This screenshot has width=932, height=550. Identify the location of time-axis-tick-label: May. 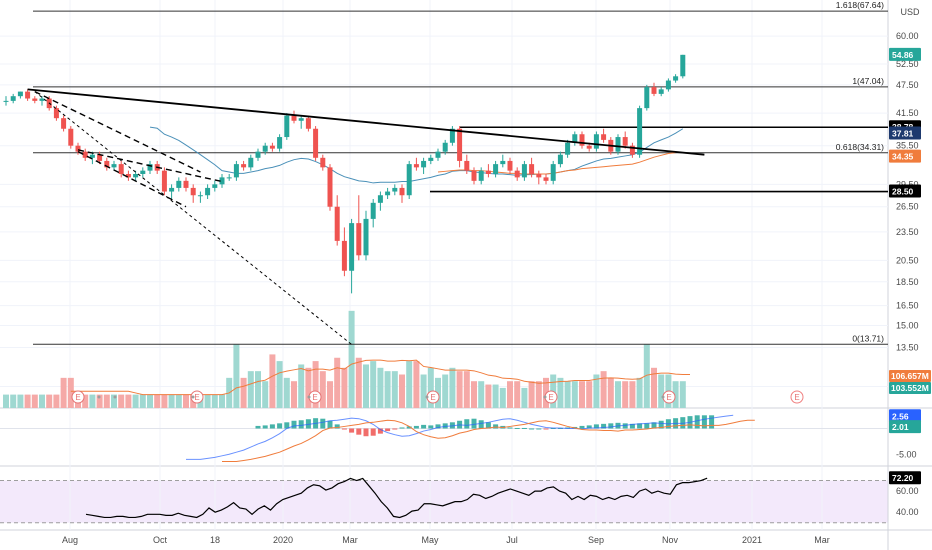
(430, 540).